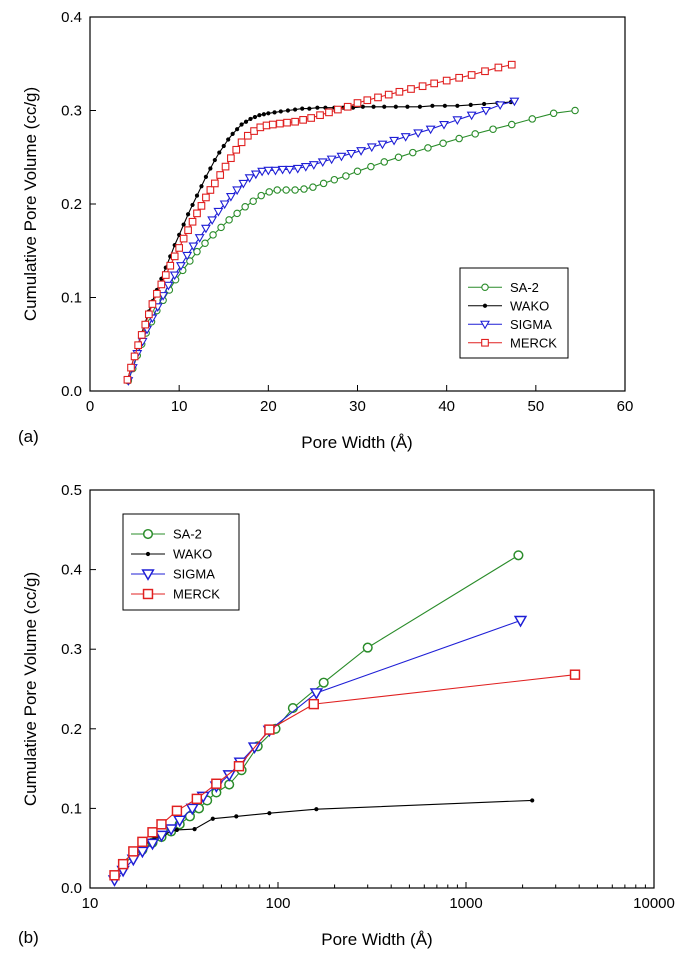 The image size is (697, 955). What do you see at coordinates (71, 808) in the screenshot?
I see `y-tick-label-b: 0.1` at bounding box center [71, 808].